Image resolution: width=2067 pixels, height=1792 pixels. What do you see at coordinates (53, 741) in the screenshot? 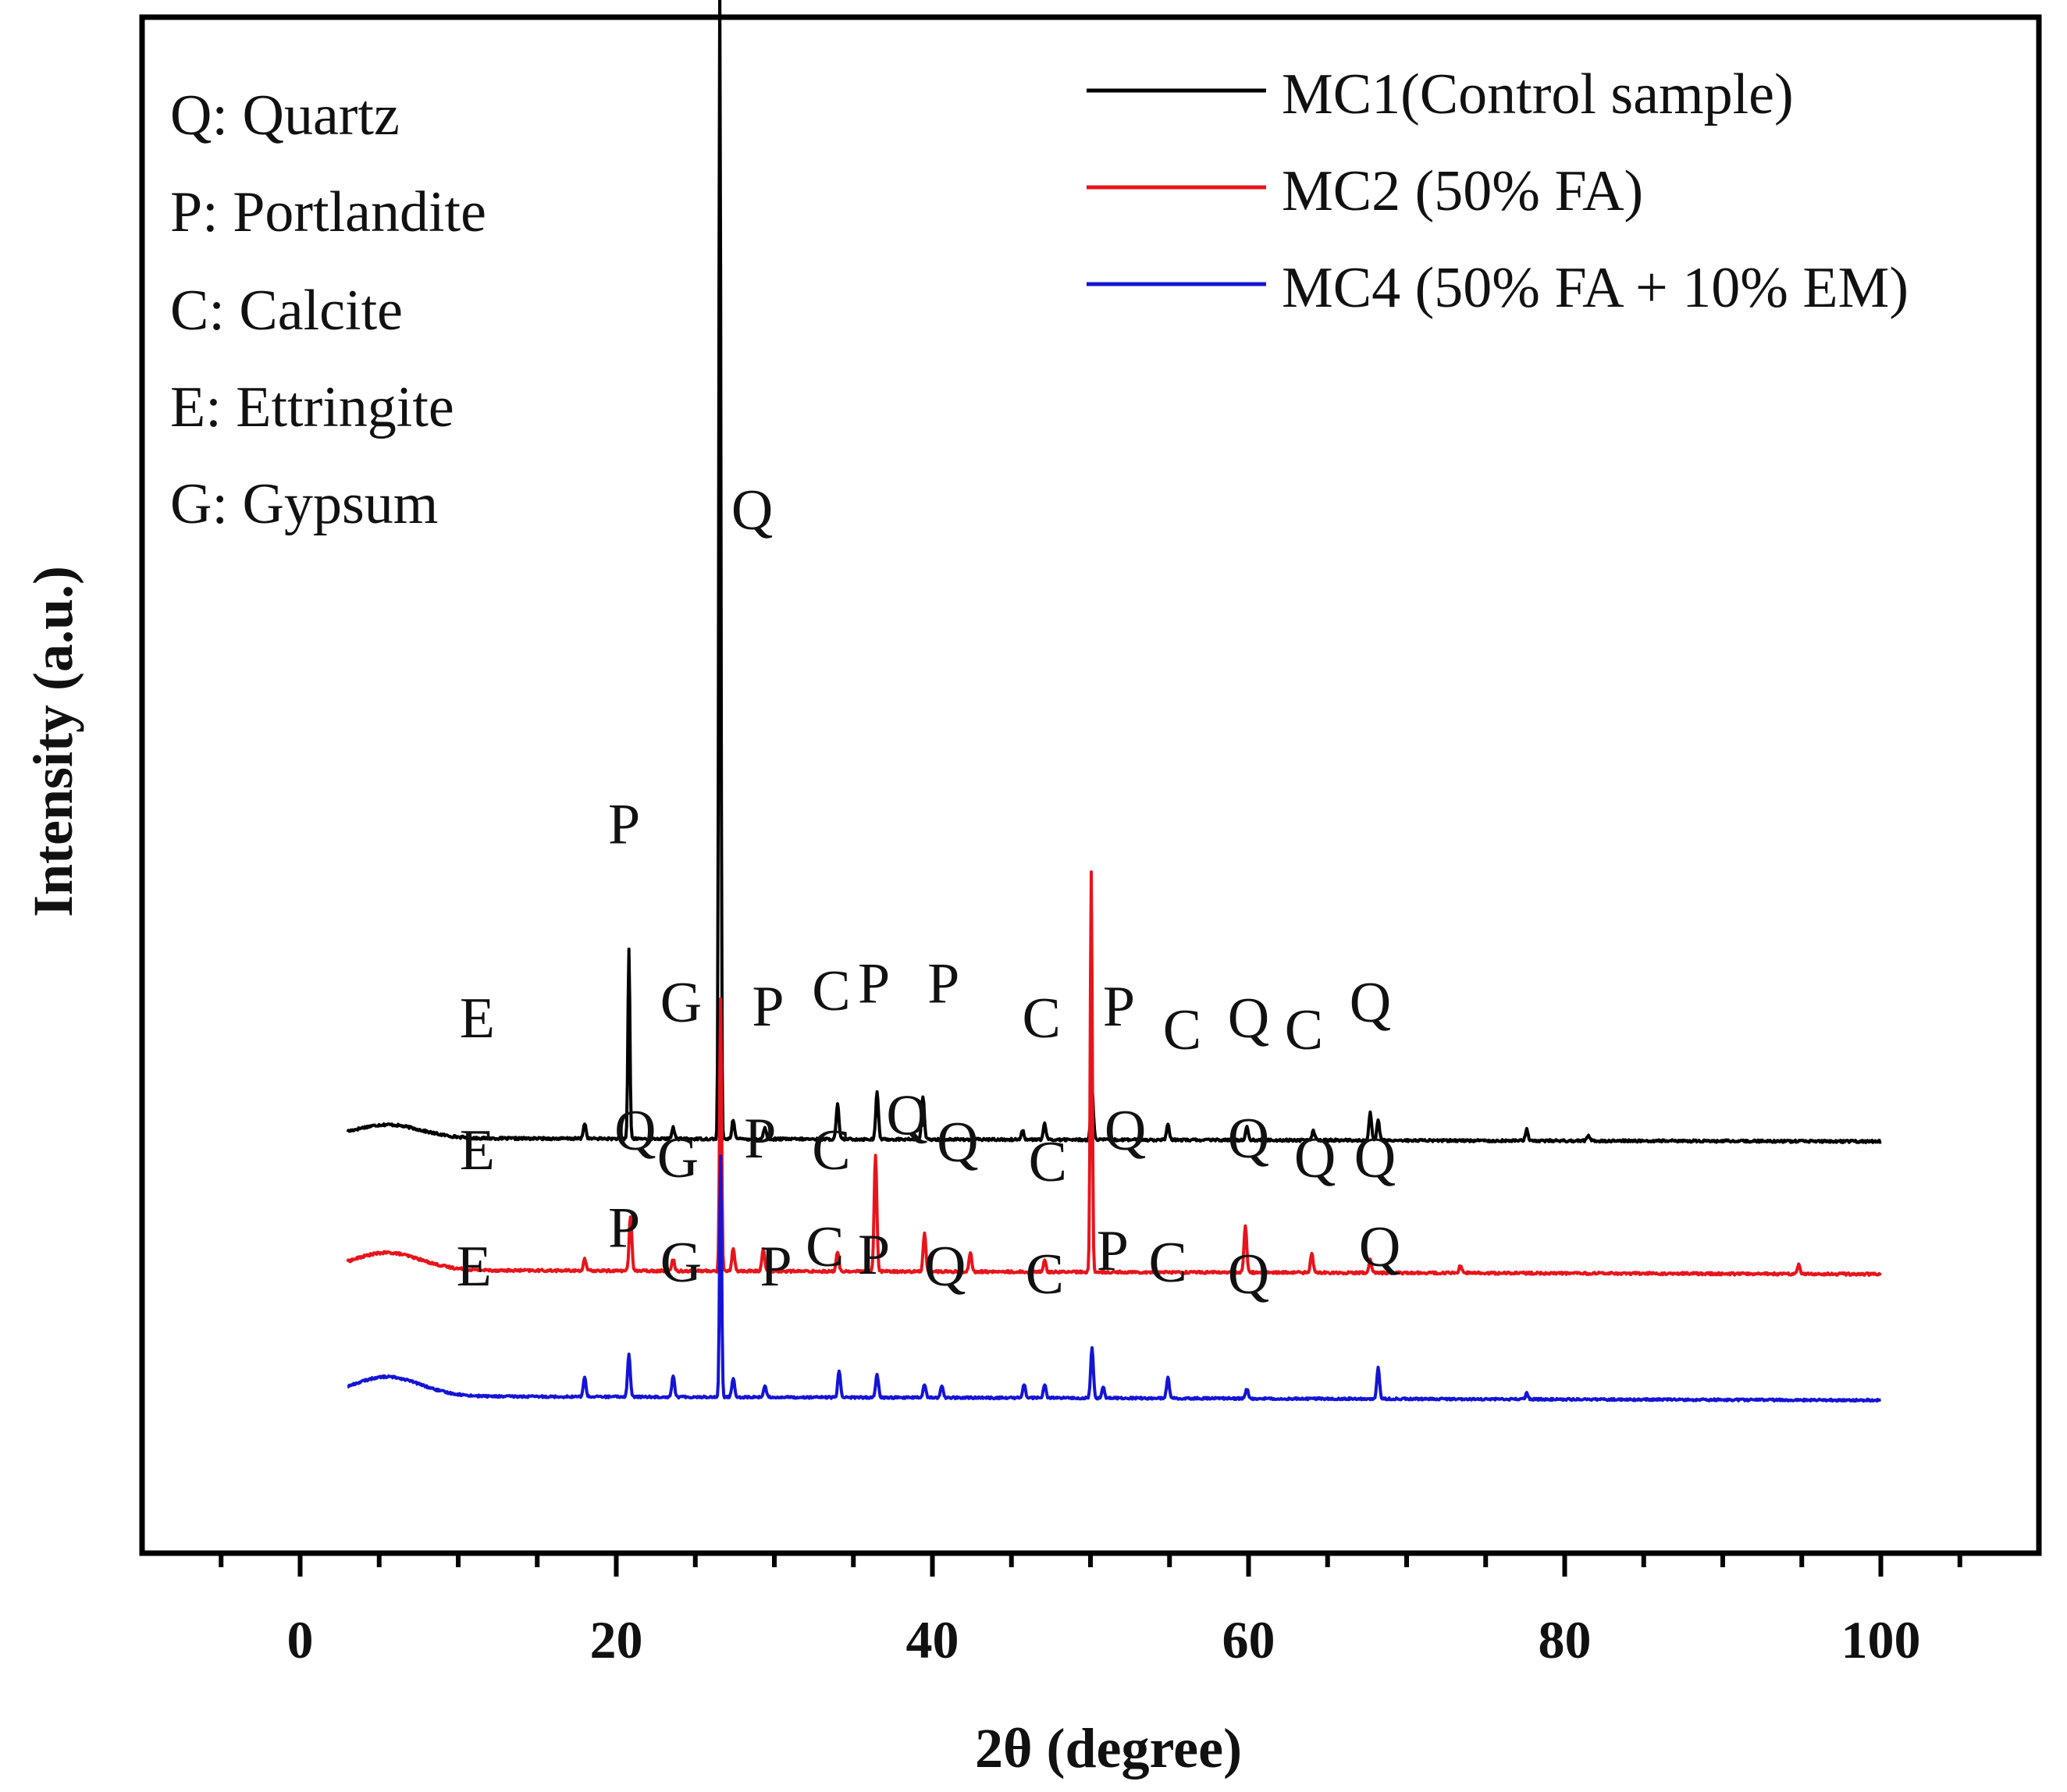
I see `y-axis-title: Intensity (a.u.)` at bounding box center [53, 741].